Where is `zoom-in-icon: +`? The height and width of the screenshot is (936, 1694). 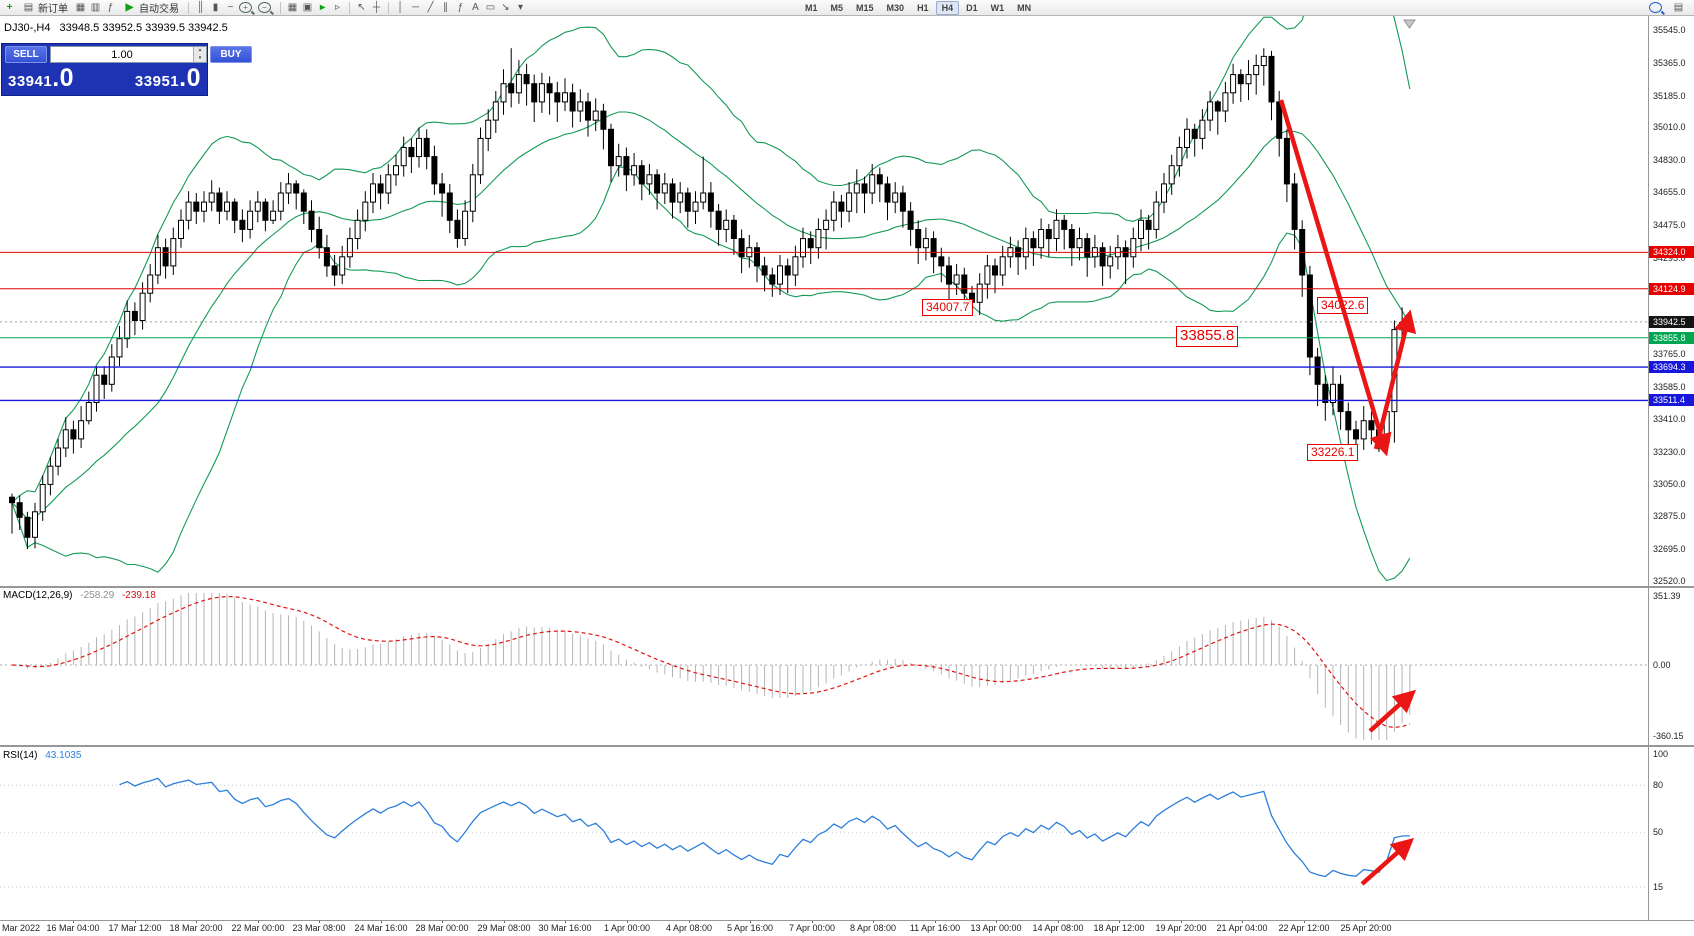
zoom-in-icon: + is located at coordinates (245, 7).